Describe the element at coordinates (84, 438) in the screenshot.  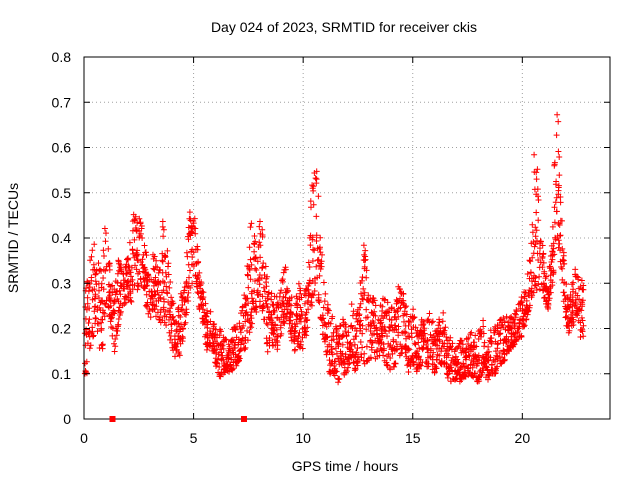
I see `x-tick-label: 0` at that location.